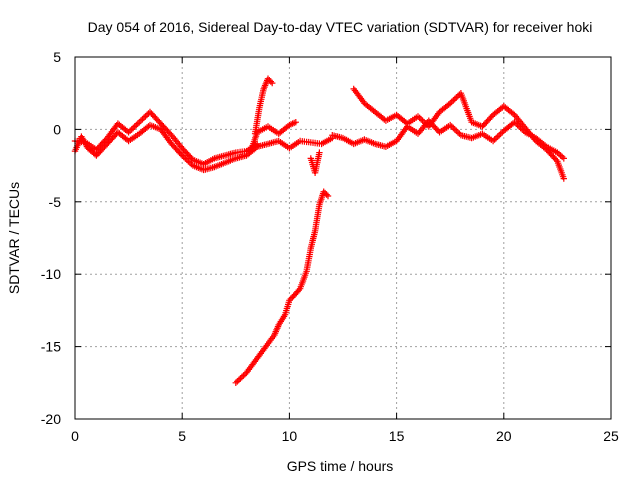 Image resolution: width=640 pixels, height=480 pixels. What do you see at coordinates (282, 287) in the screenshot?
I see `series-deep-plunge` at bounding box center [282, 287].